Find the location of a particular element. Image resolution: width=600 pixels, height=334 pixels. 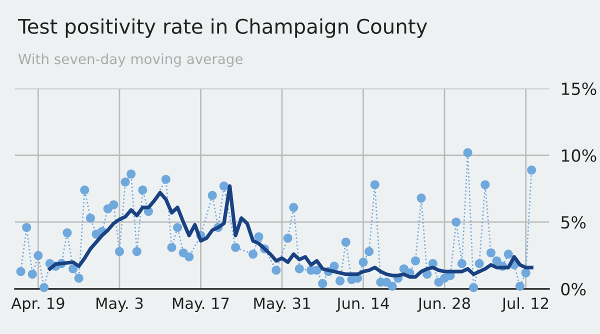

y-tick-label: 5% is located at coordinates (573, 222).